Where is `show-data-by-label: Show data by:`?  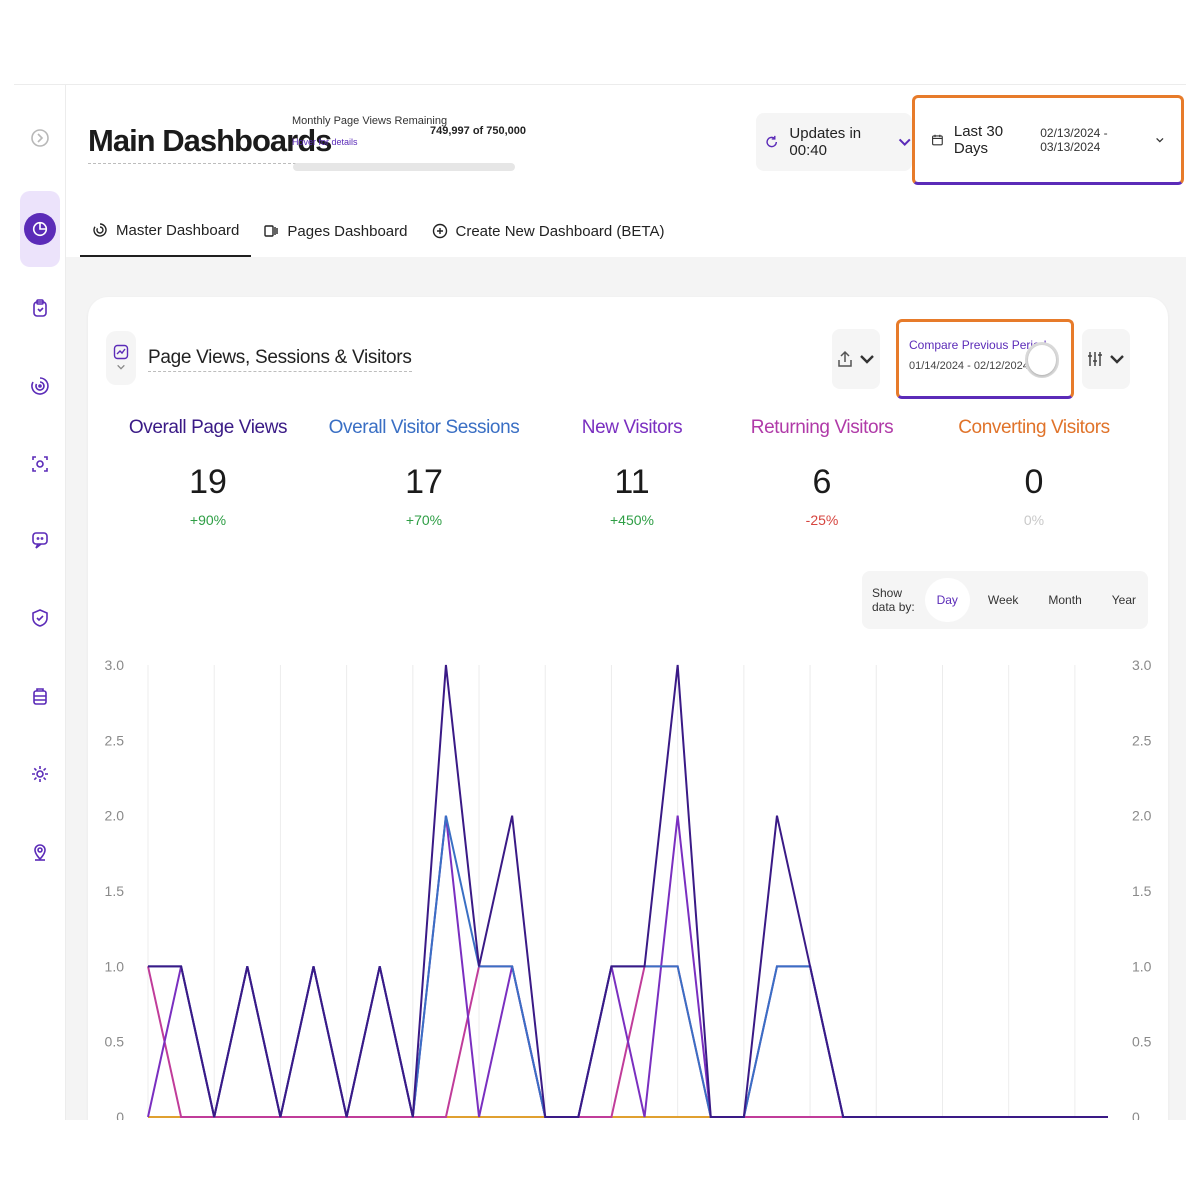
show-data-by-label: Show data by: is located at coordinates (893, 600).